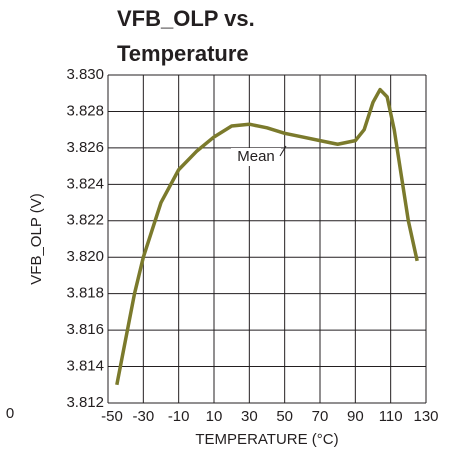  I want to click on x-tick-label: 90, so click(355, 416).